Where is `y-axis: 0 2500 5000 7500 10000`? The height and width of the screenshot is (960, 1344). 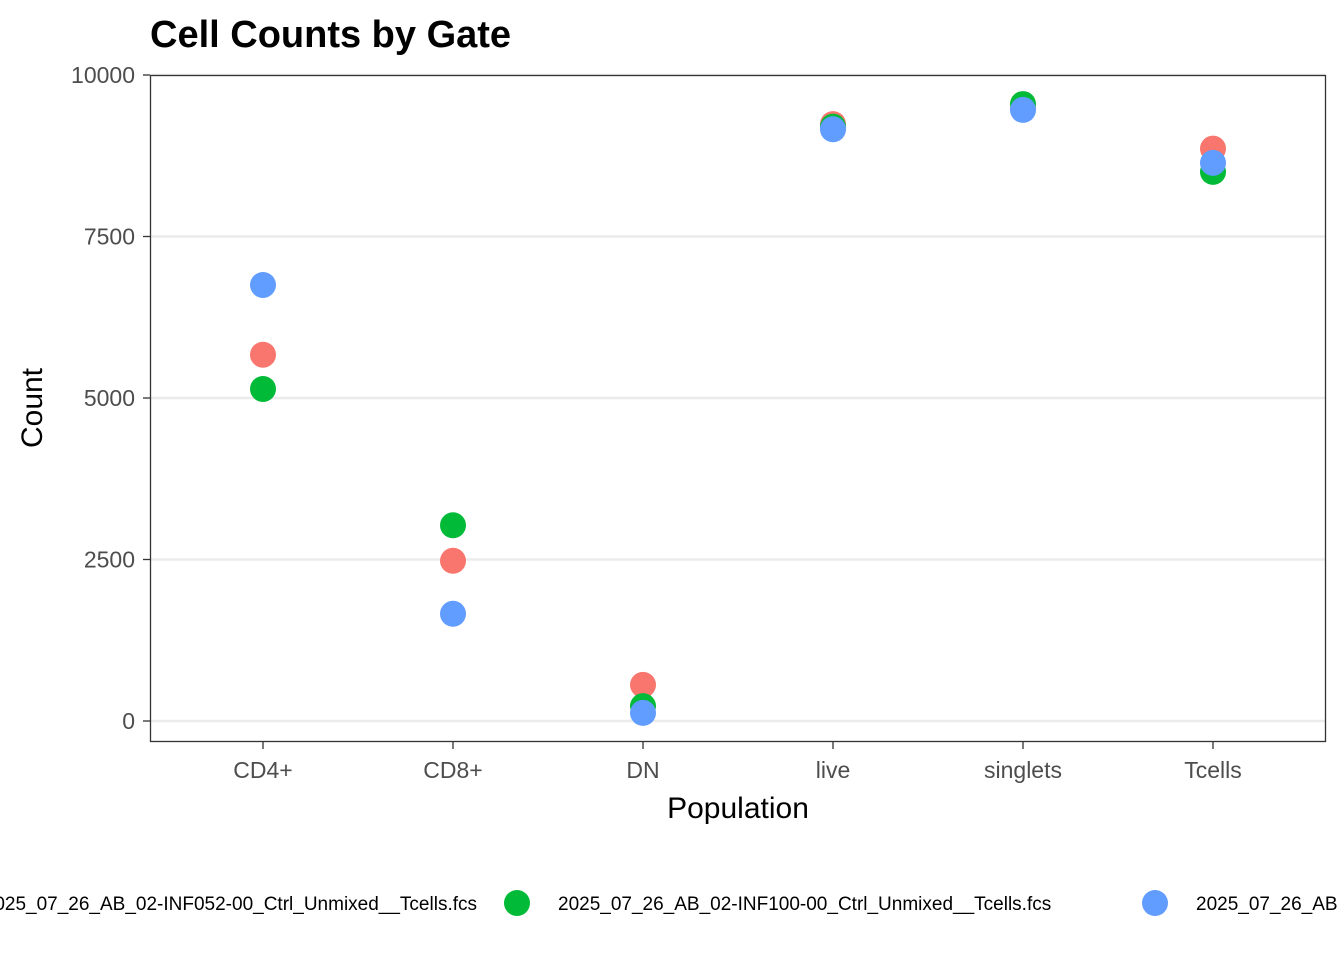 y-axis: 0 2500 5000 7500 10000 is located at coordinates (110, 398).